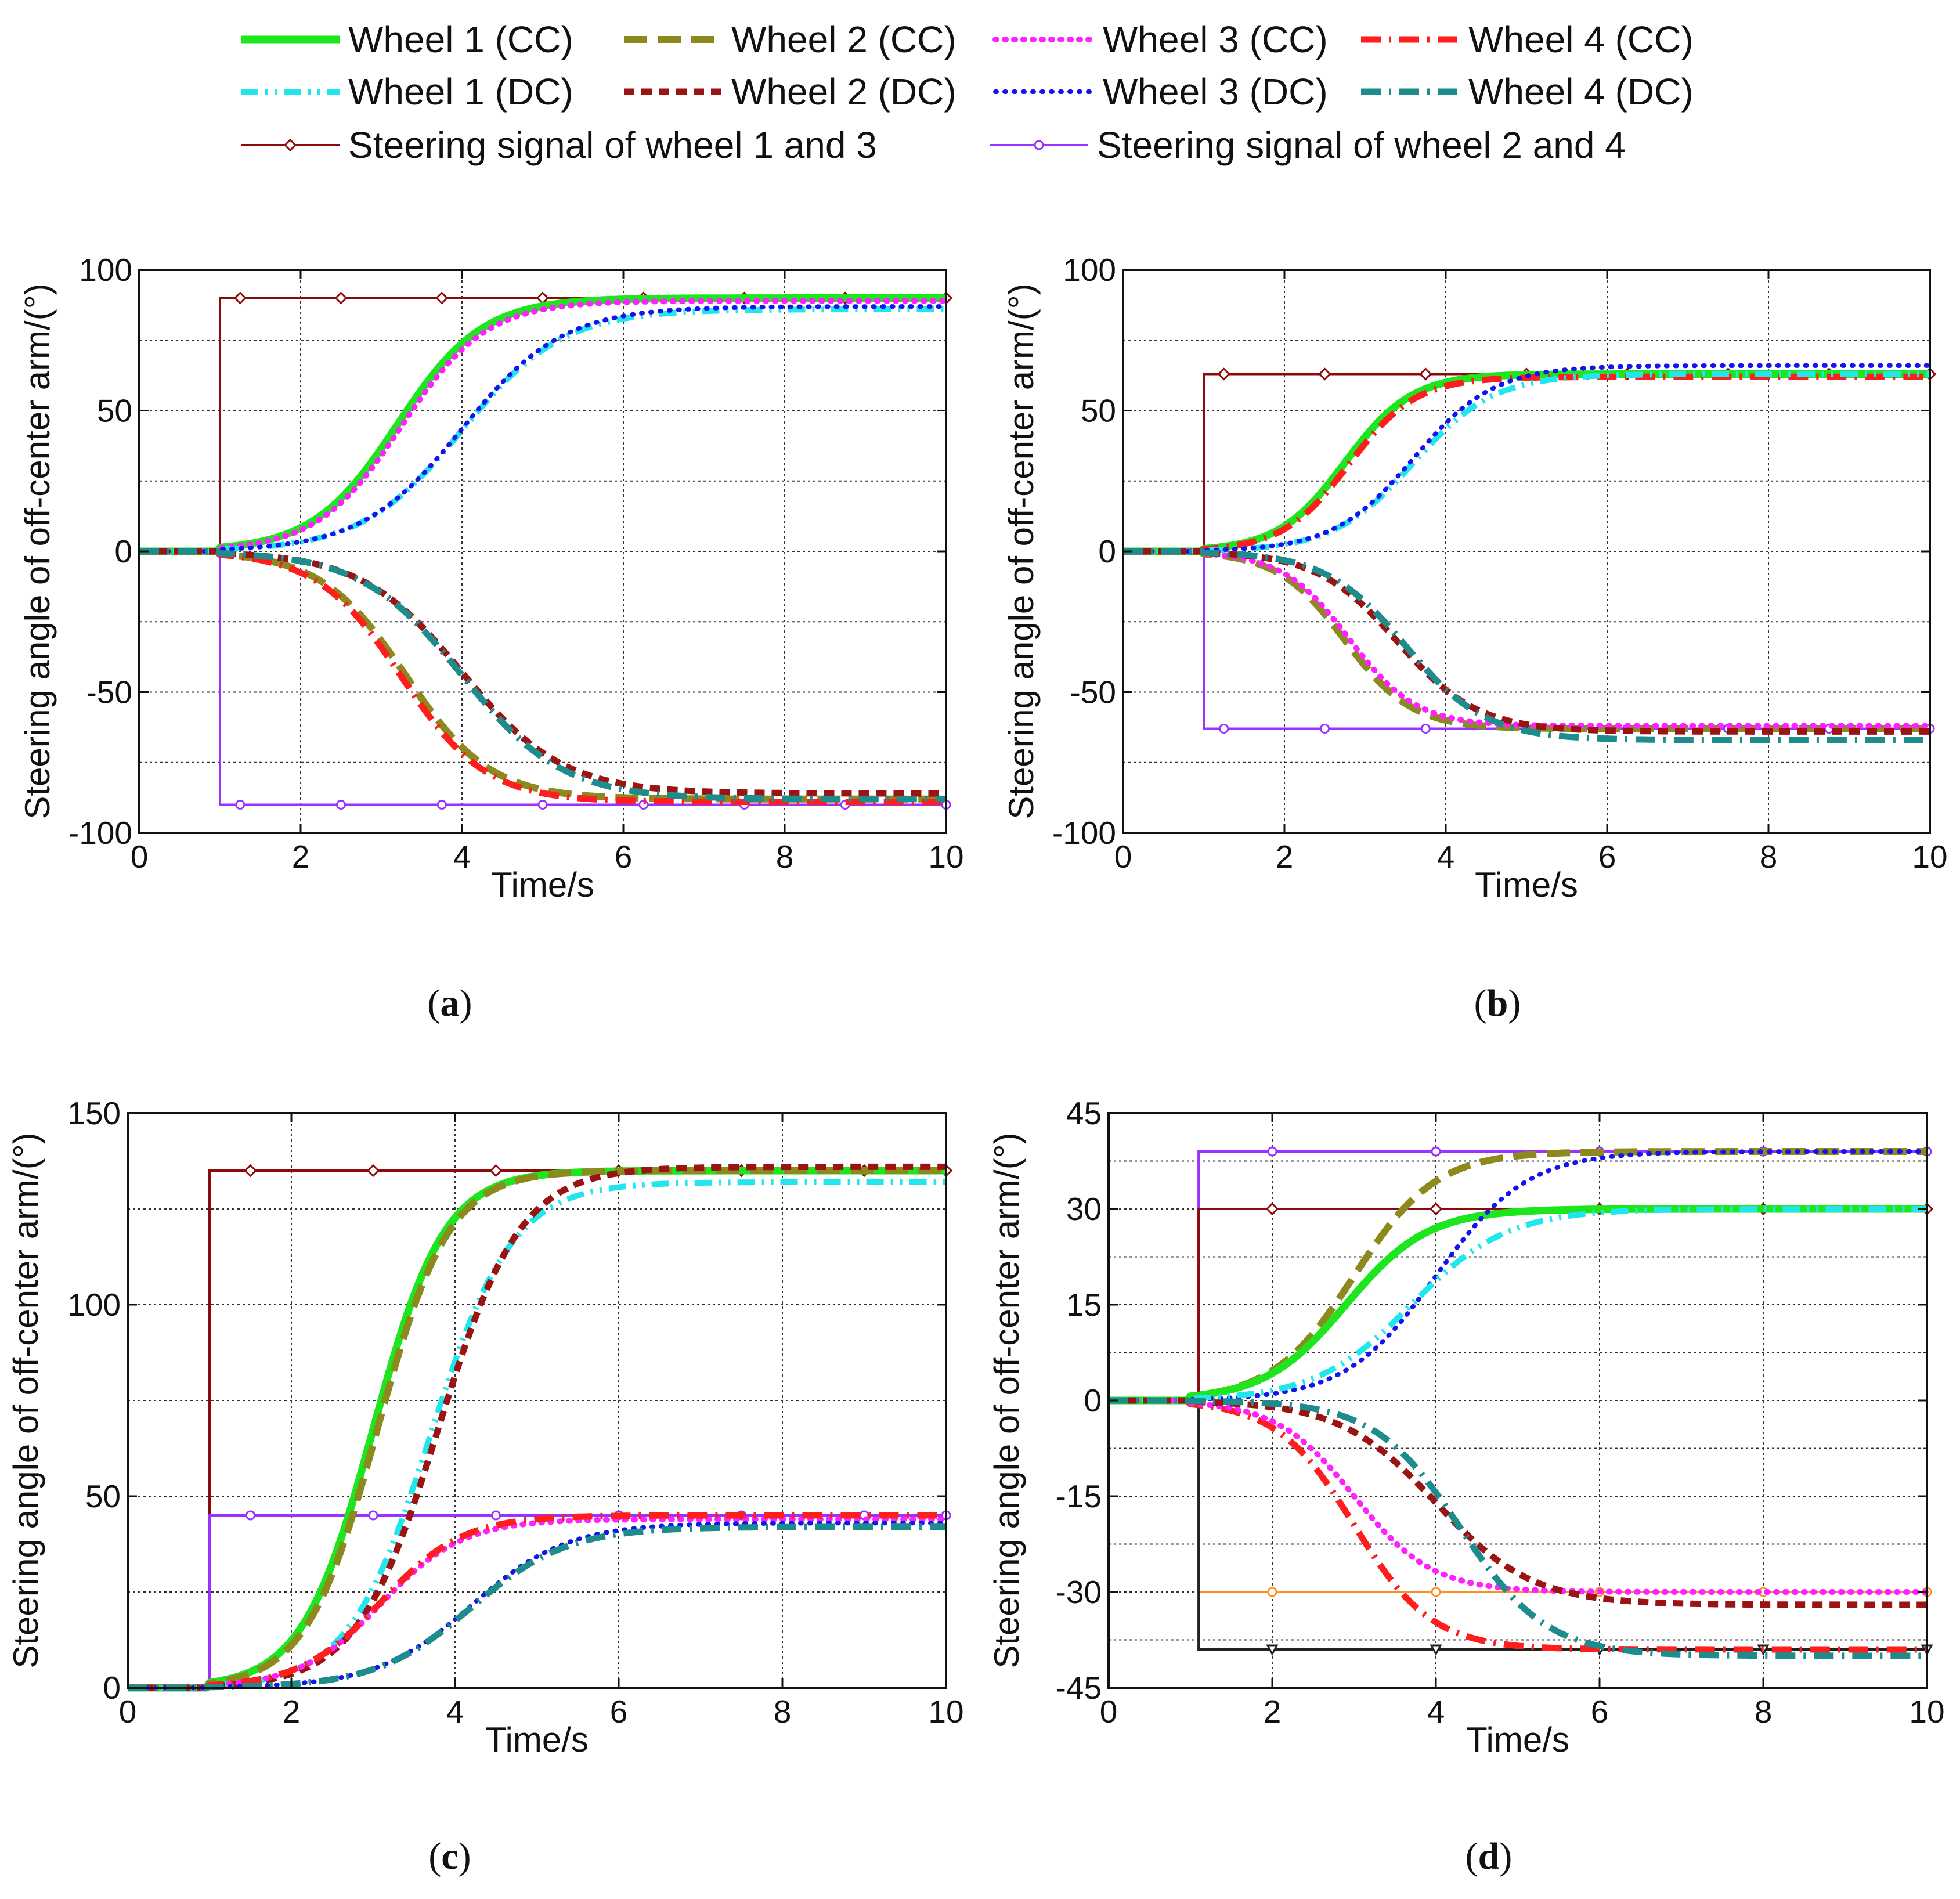 The width and height of the screenshot is (1960, 1899). I want to click on y-tick-label: 150, so click(94, 1113).